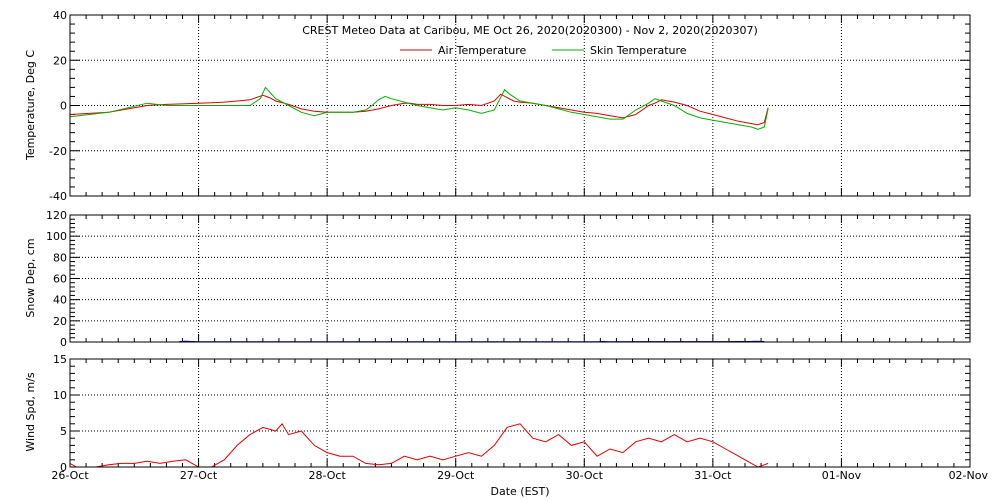 This screenshot has width=1000, height=500. I want to click on legend-air-temperature-label: Air Temperature, so click(482, 50).